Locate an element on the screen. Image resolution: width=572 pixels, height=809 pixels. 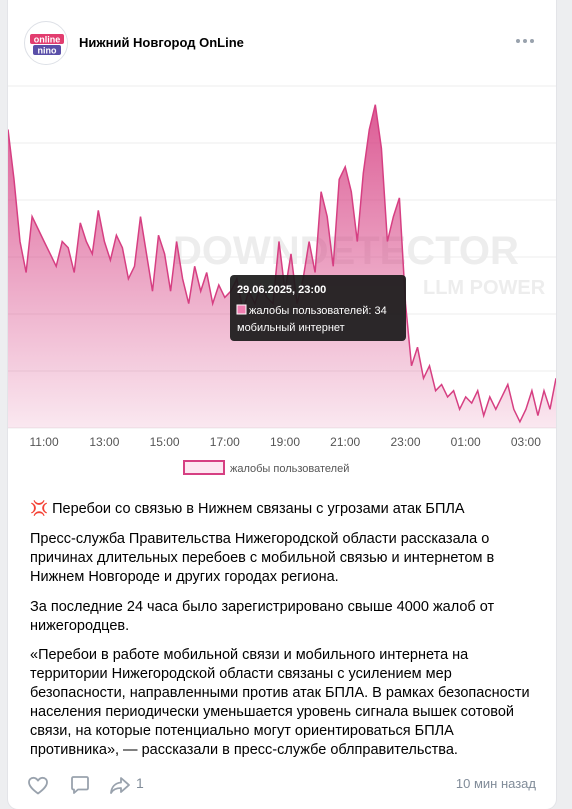
x-tick-label: 21:00 is located at coordinates (345, 442).